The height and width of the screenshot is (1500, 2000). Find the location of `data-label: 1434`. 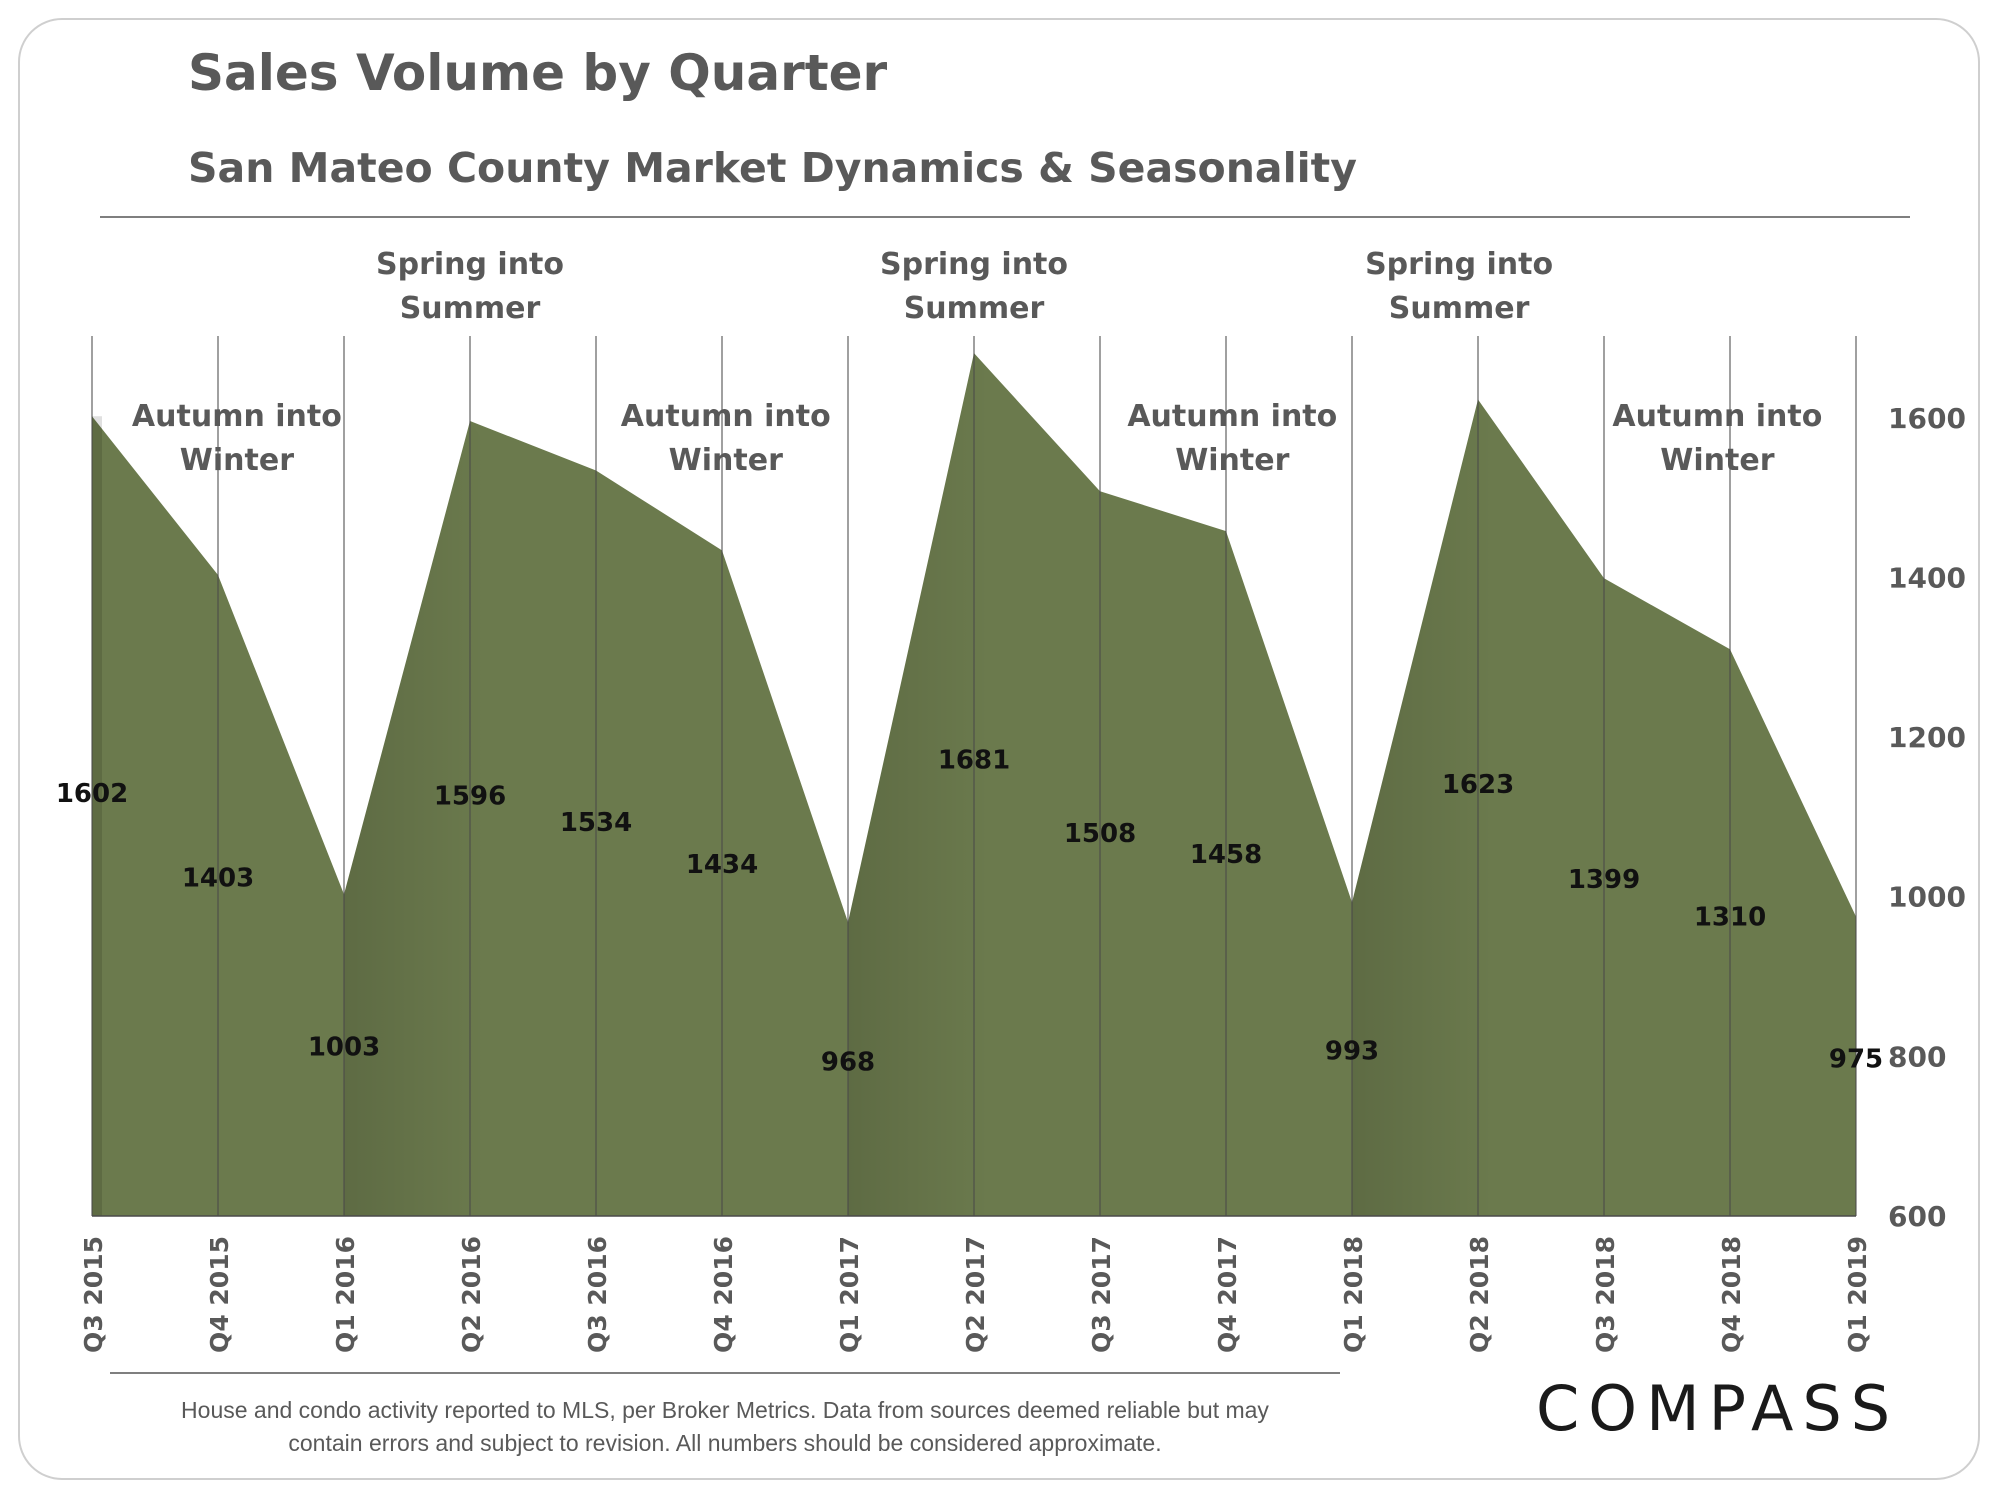

data-label: 1434 is located at coordinates (722, 865).